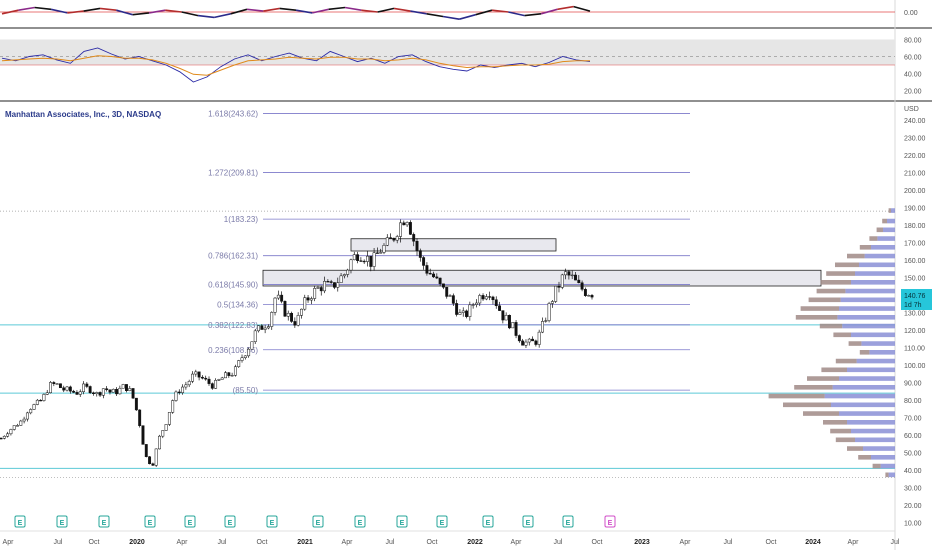 The height and width of the screenshot is (550, 932). I want to click on price-tick: 220.00, so click(915, 156).